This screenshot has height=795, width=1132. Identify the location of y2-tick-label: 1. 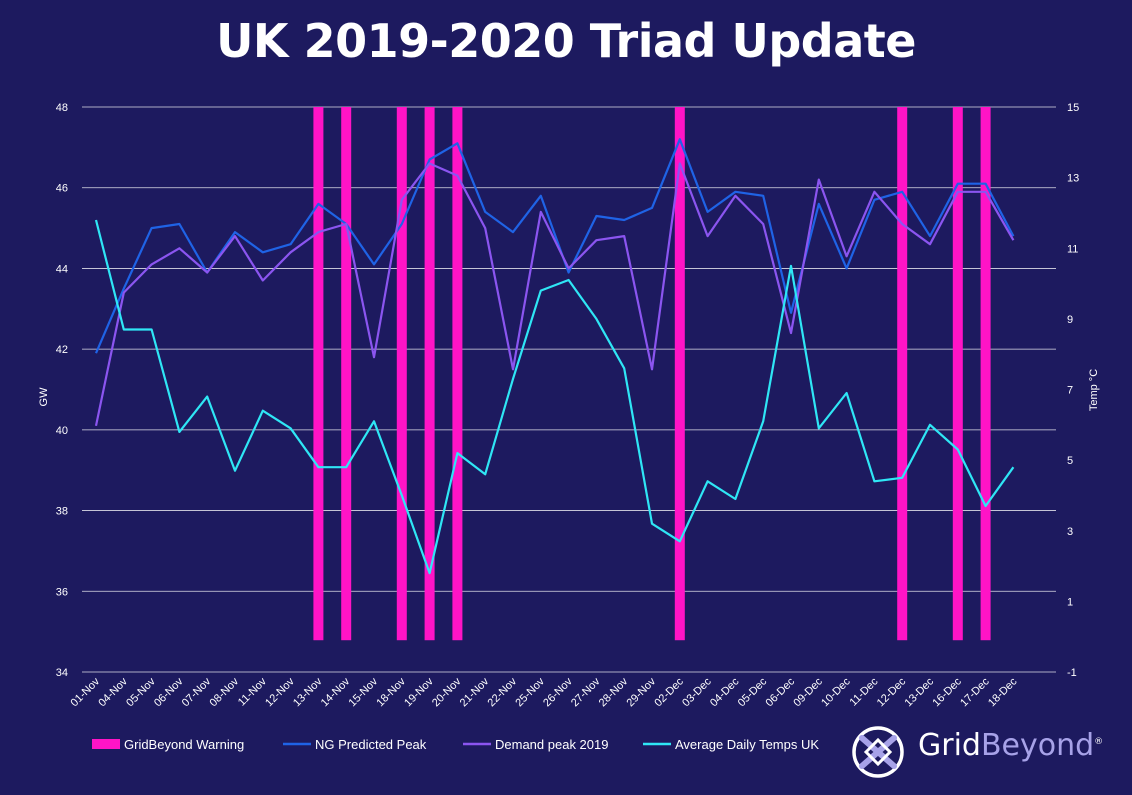
(1070, 602).